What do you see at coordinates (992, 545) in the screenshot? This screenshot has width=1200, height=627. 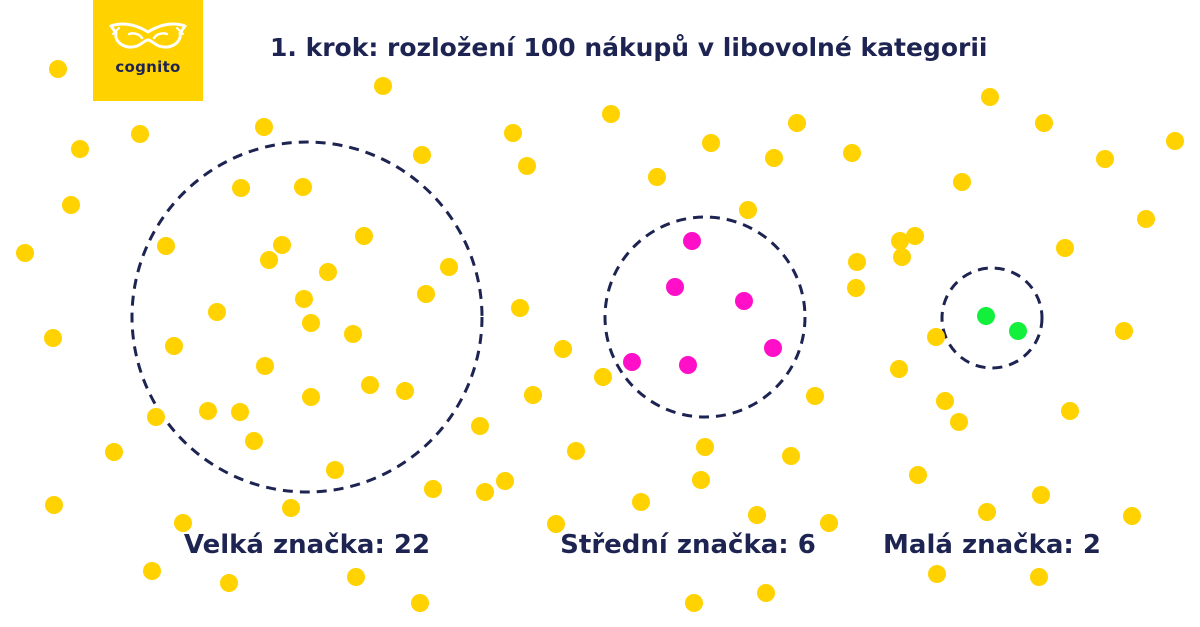 I see `small-brand-label: Malá značka: 2` at bounding box center [992, 545].